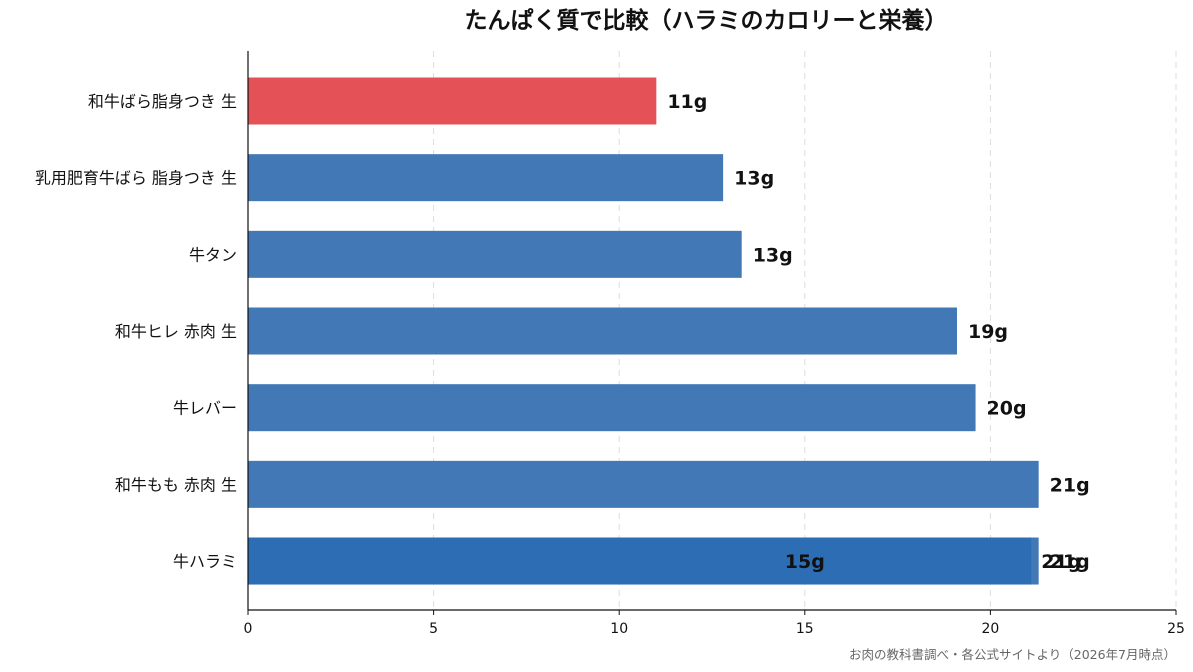  I want to click on overlay-bar, so click(640, 561).